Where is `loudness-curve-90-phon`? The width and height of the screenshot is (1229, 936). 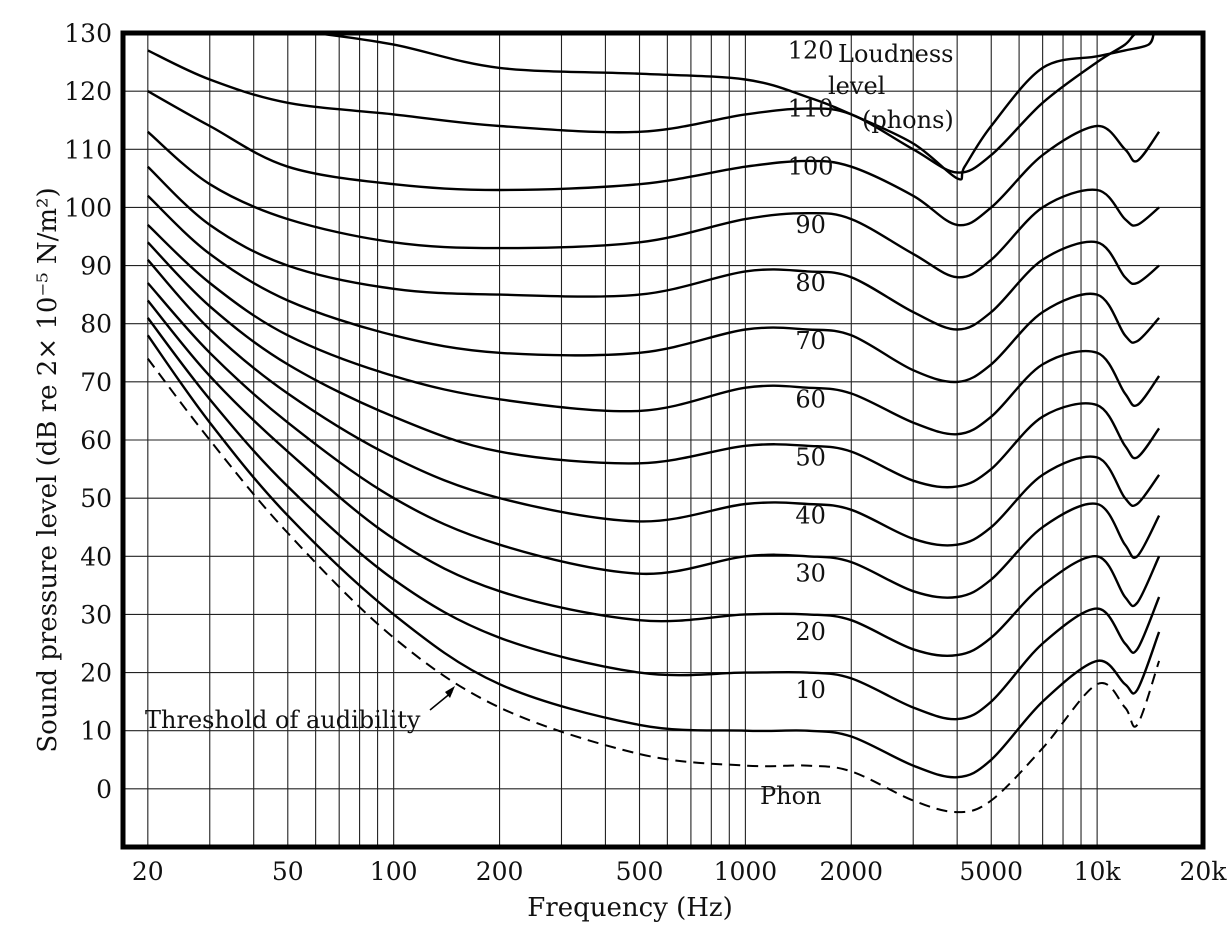 loudness-curve-90-phon is located at coordinates (653, 248).